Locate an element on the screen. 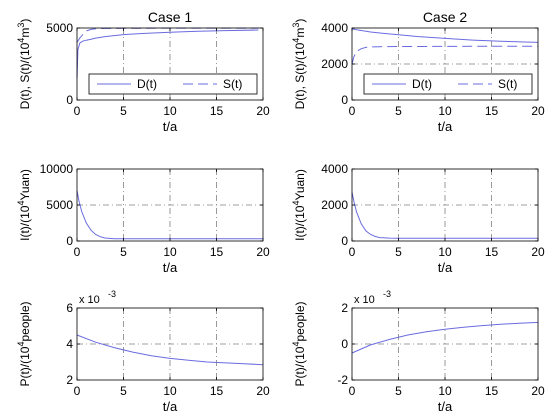  panel-case2-mid: 0 5 10 15 20 0 2000 4000 t/a I(t)/(104Yuan) is located at coordinates (418, 218).